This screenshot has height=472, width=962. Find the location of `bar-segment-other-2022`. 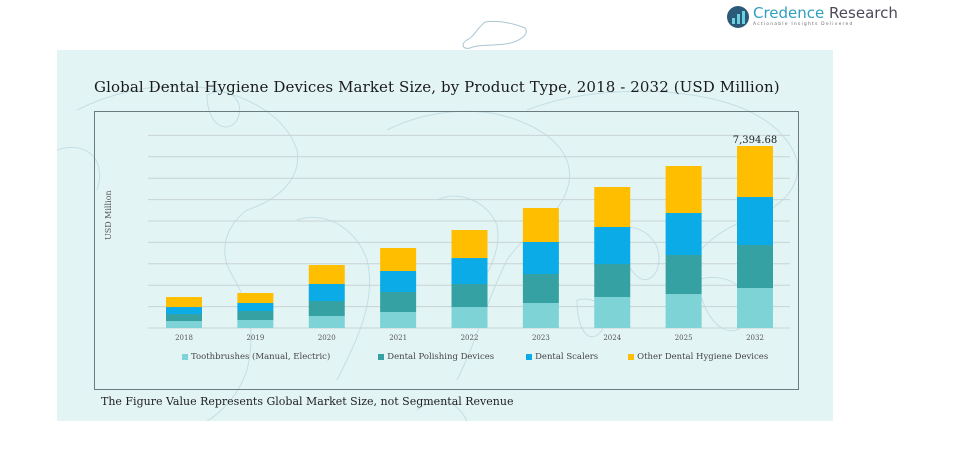

bar-segment-other-2022 is located at coordinates (469, 244).